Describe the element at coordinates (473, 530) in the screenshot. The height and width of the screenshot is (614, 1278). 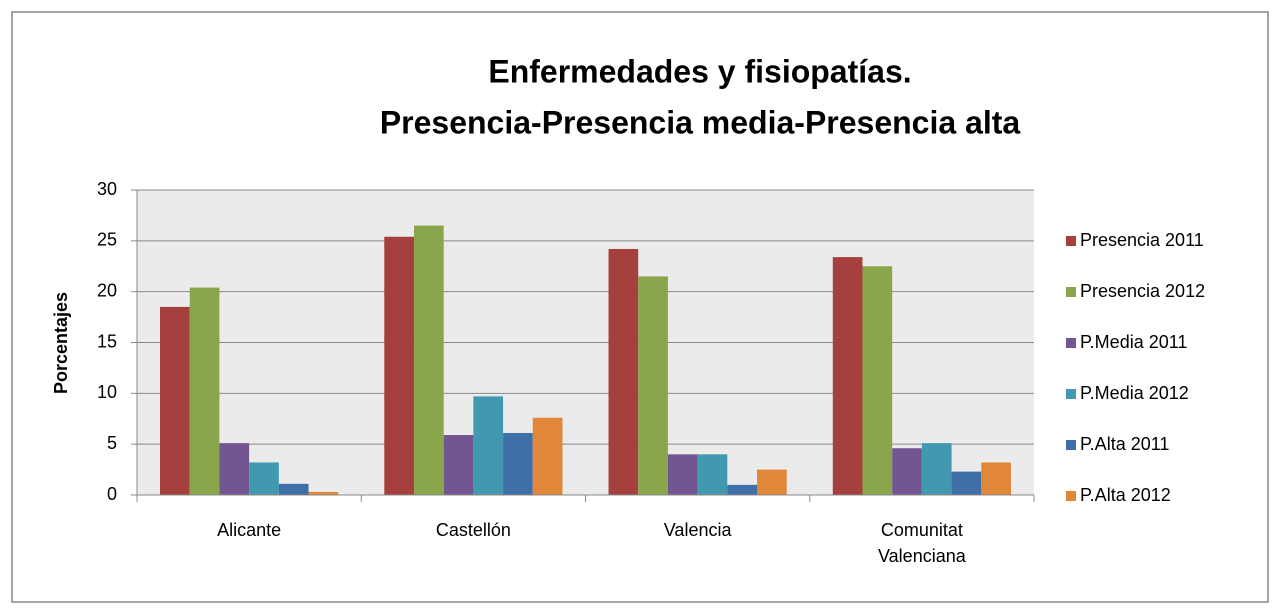
I see `x-tick-label: Castellón` at that location.